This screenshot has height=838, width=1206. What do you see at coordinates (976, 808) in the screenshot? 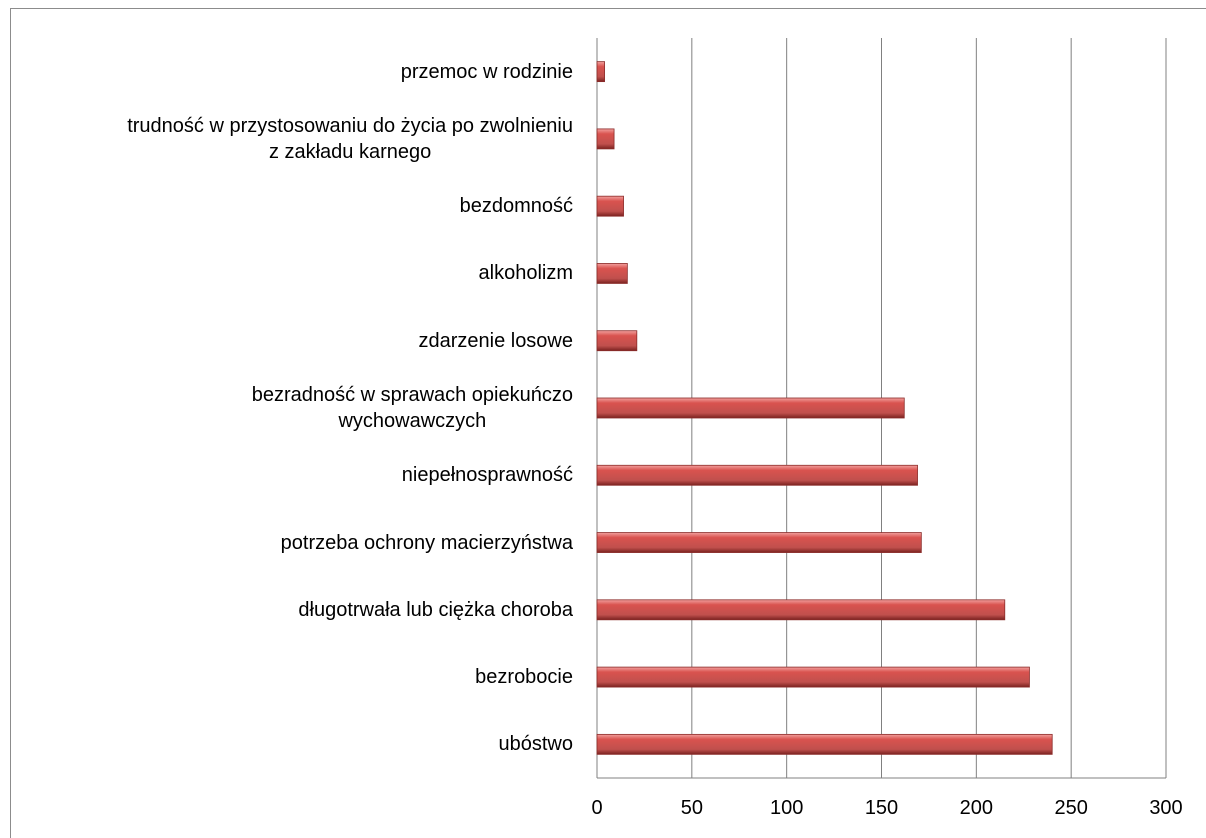
I see `x-tick-label: 200` at bounding box center [976, 808].